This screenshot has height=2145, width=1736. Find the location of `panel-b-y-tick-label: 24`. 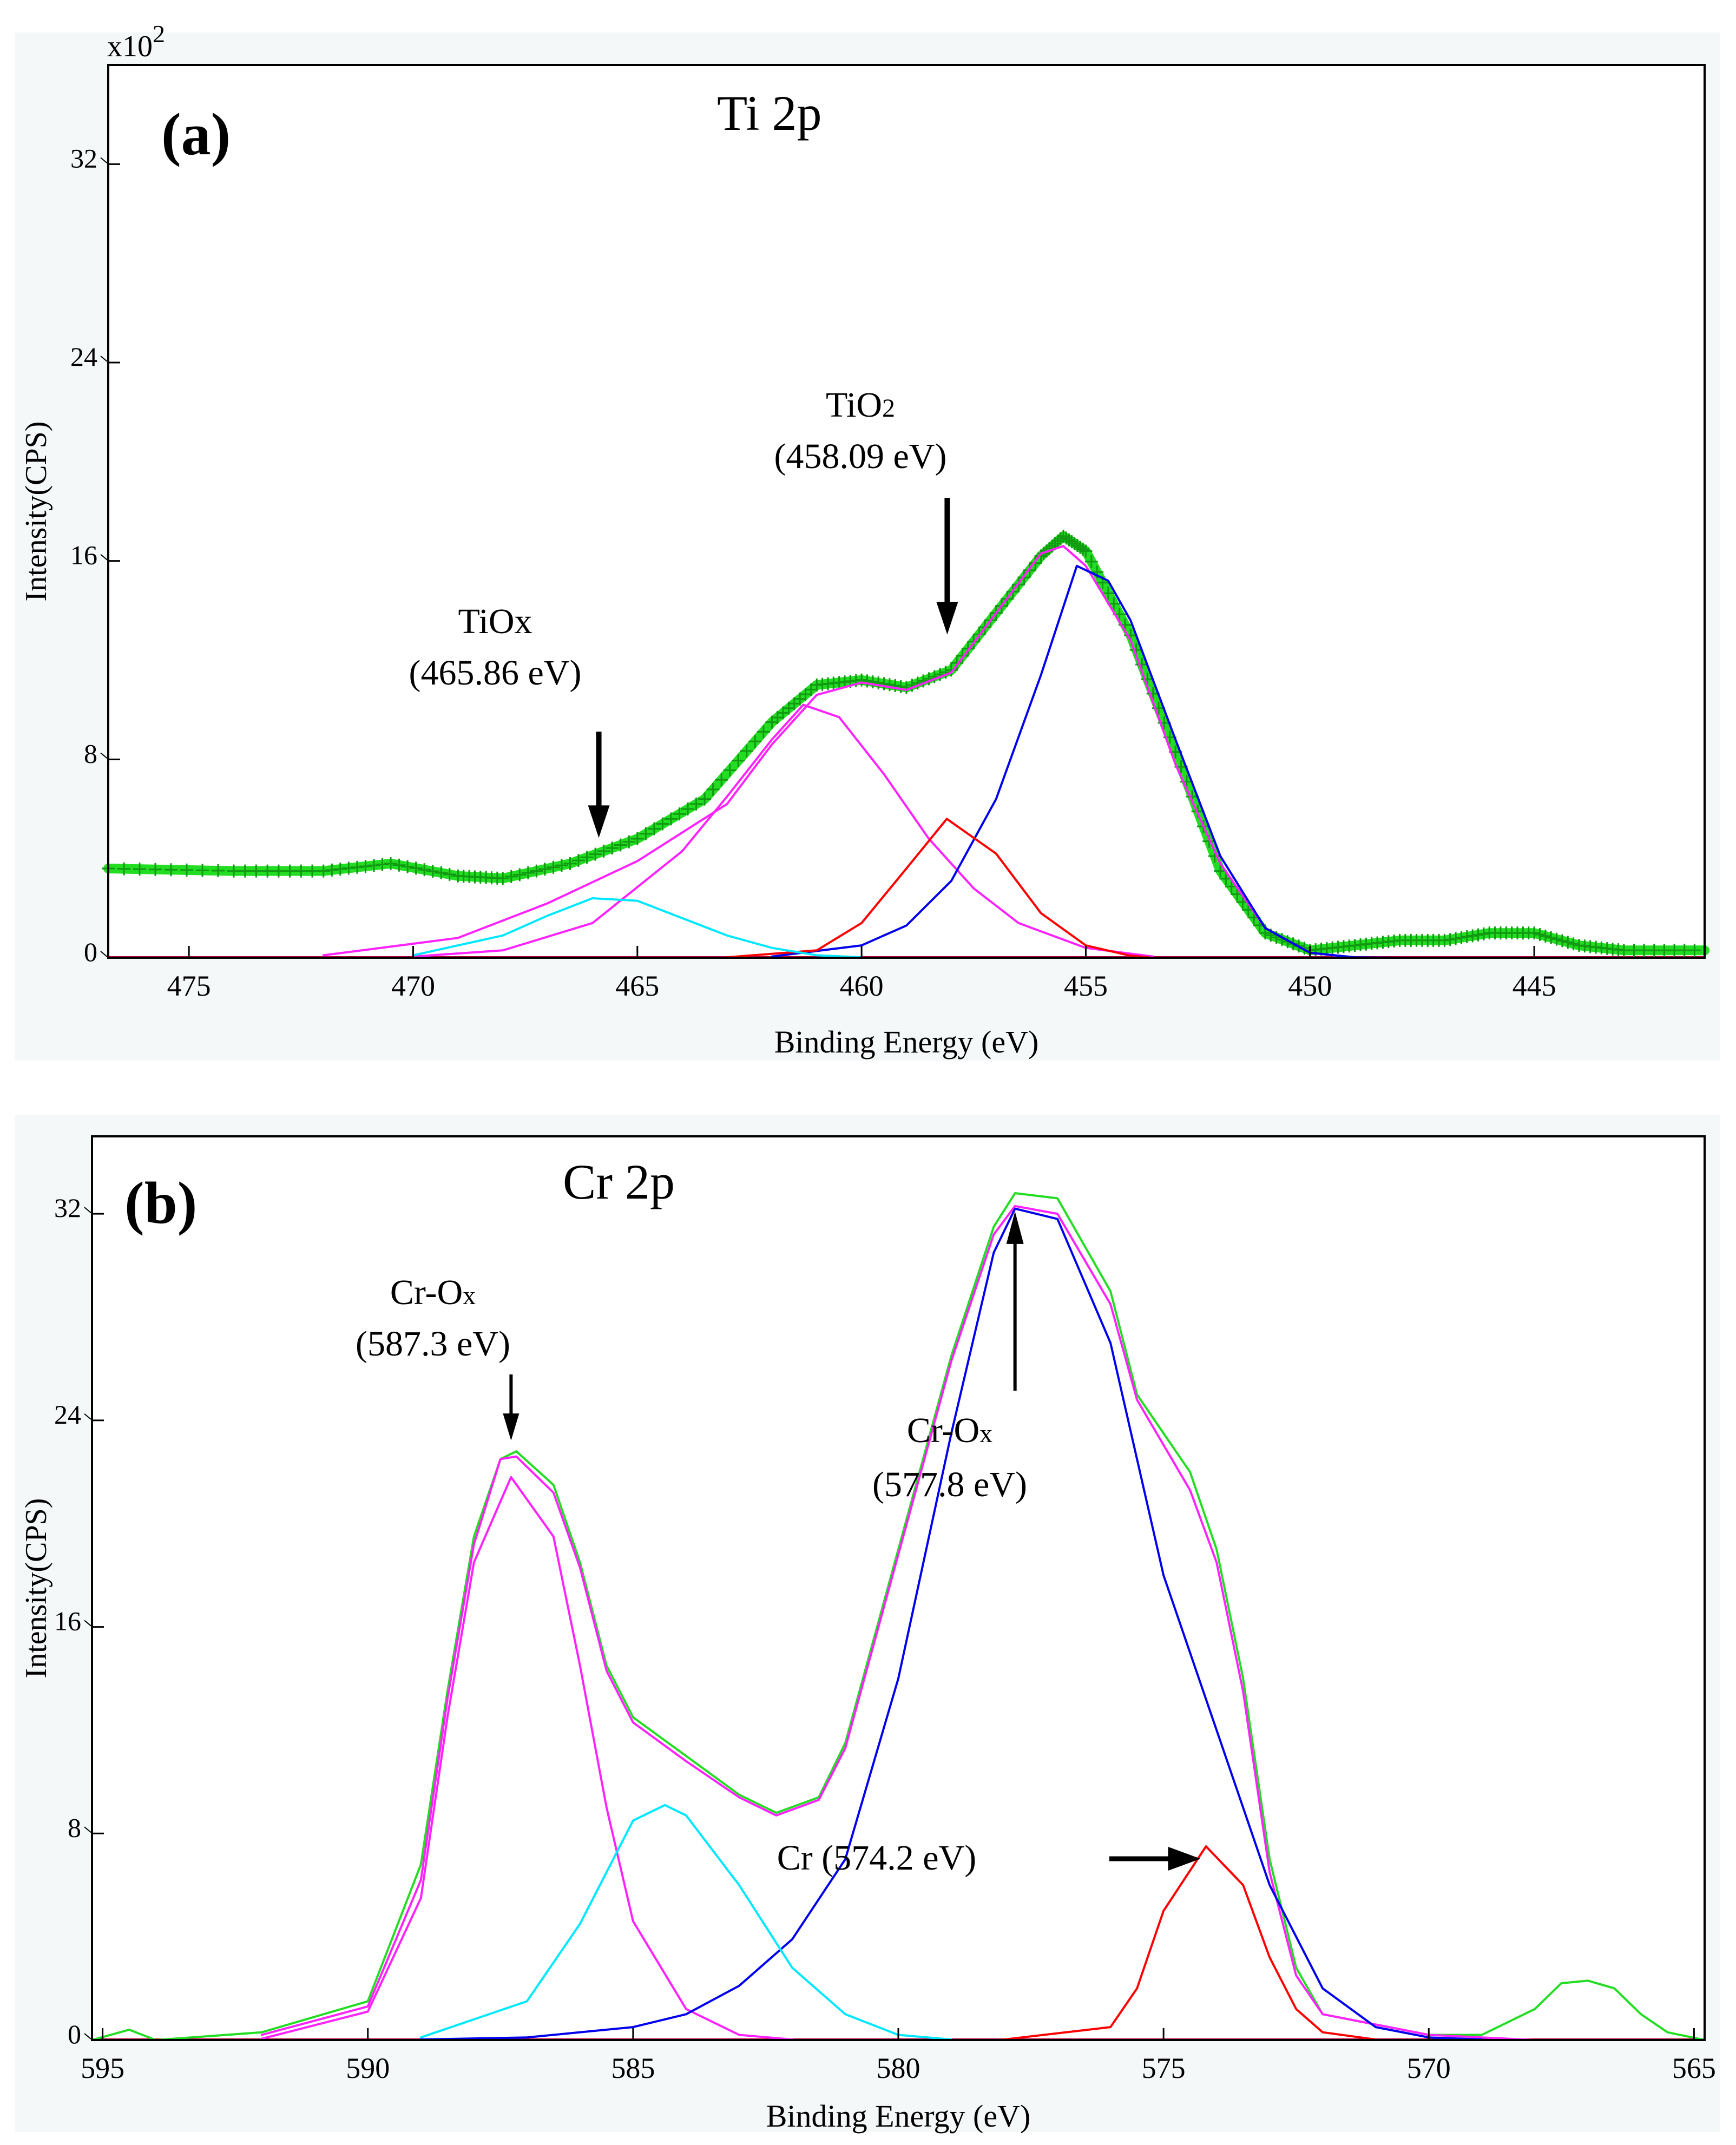

panel-b-y-tick-label: 24 is located at coordinates (68, 1414).